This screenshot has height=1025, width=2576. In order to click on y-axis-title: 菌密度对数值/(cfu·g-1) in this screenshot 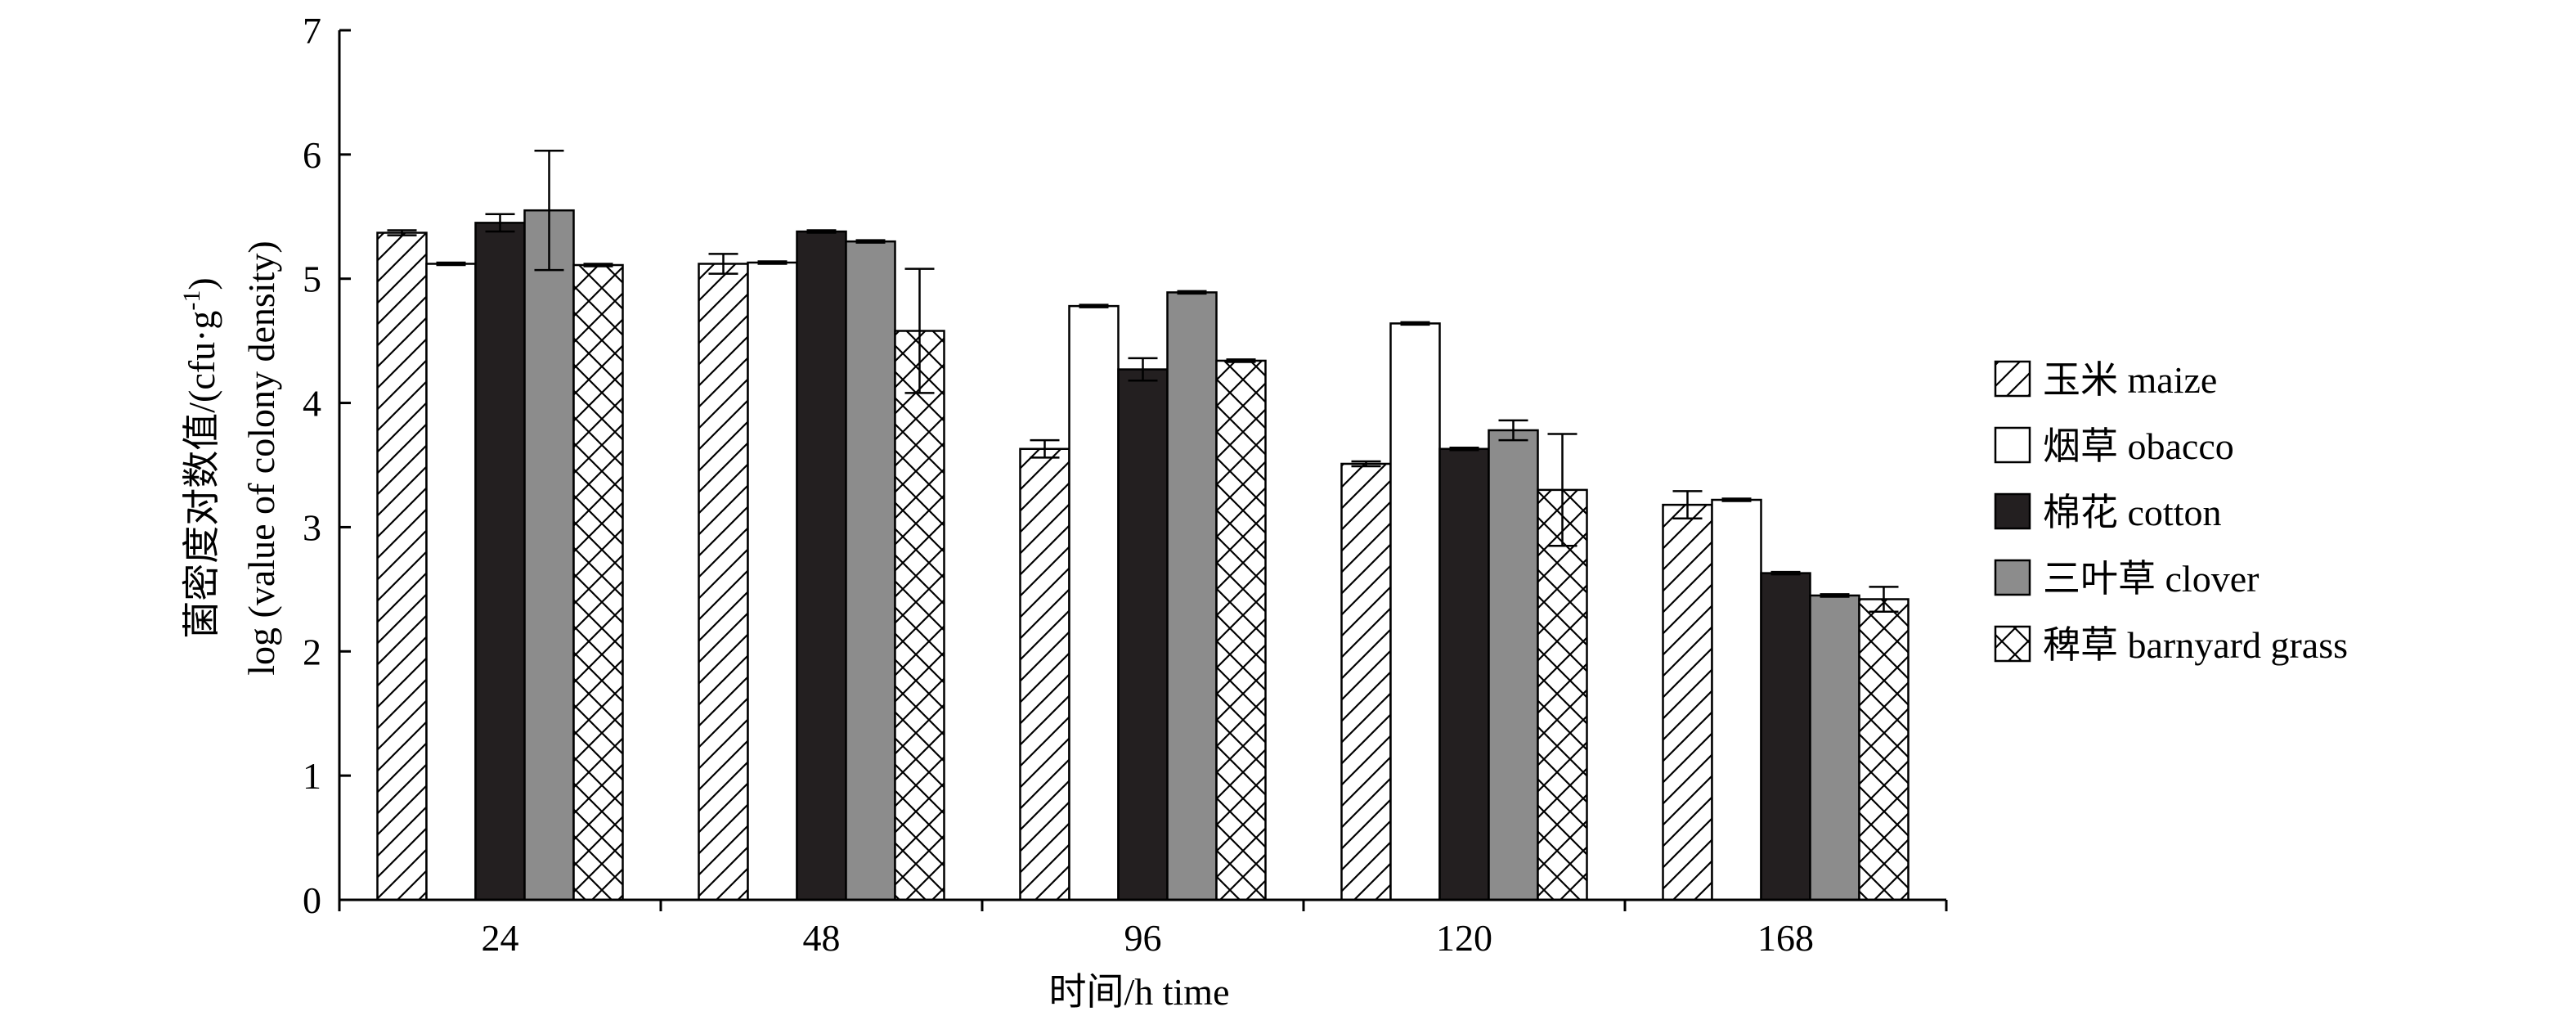, I will do `click(200, 457)`.